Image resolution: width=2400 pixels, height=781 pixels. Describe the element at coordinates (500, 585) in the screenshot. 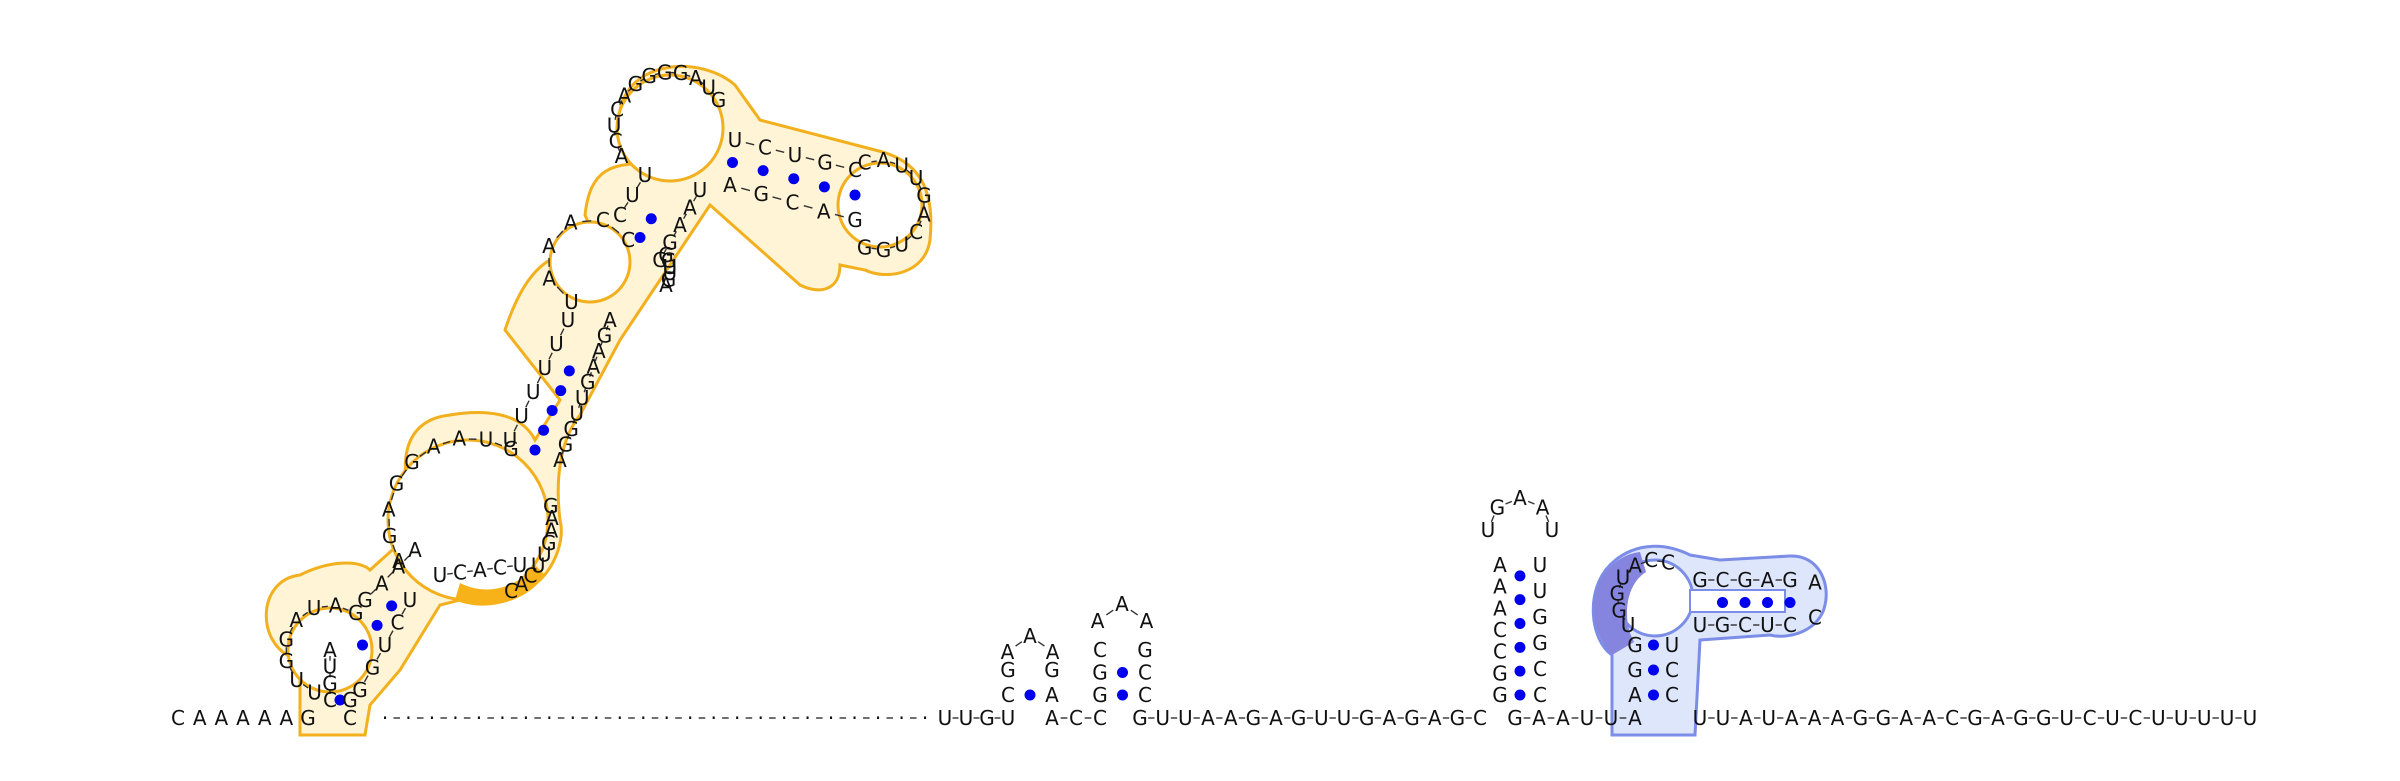

I see `highlight-strong-segment` at that location.